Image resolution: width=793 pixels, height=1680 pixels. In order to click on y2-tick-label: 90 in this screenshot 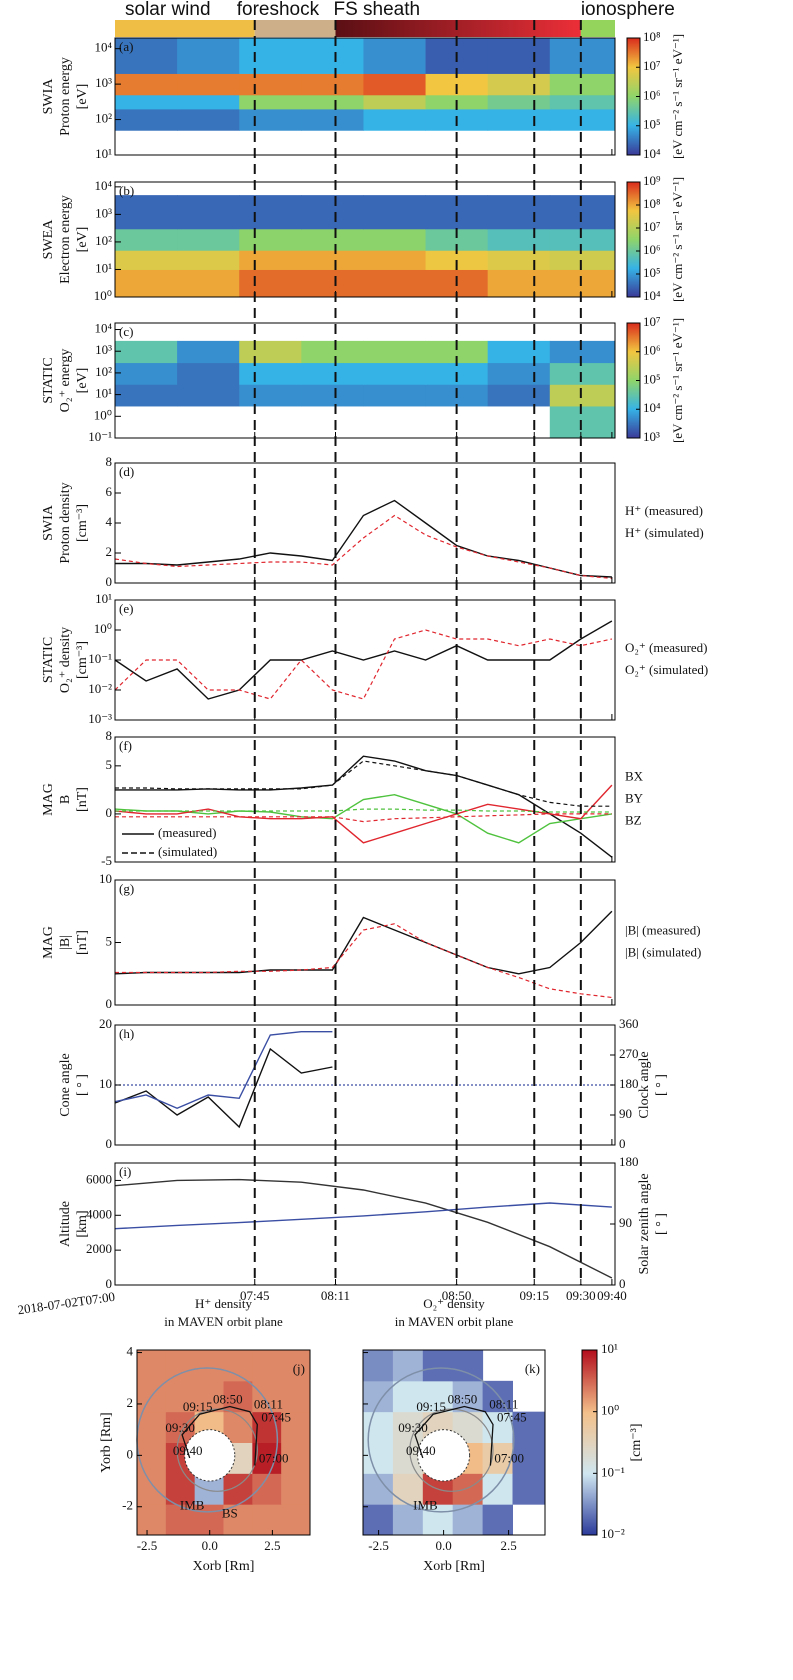, I will do `click(625, 1113)`.